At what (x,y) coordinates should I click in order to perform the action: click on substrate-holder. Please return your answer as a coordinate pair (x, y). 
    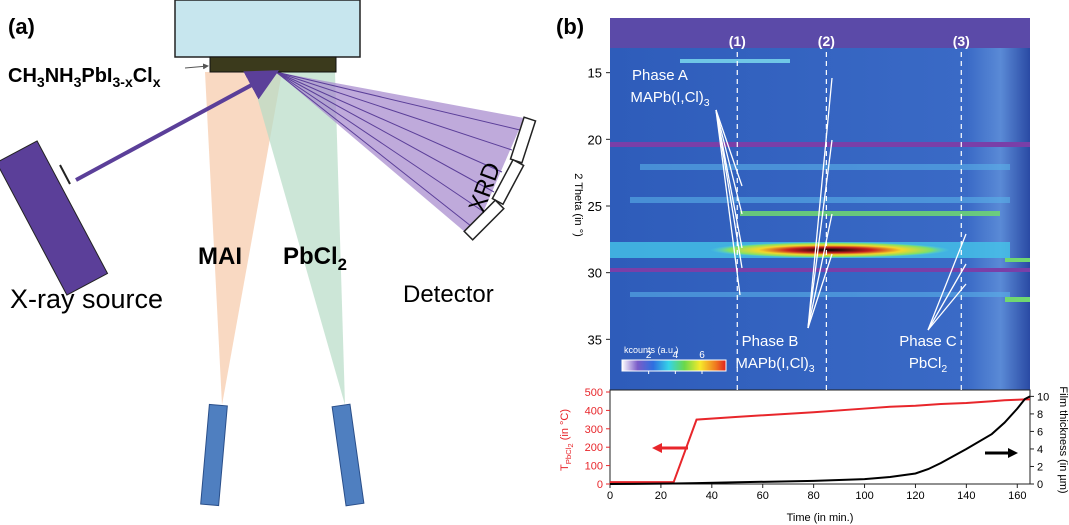
    Looking at the image, I should click on (267, 29).